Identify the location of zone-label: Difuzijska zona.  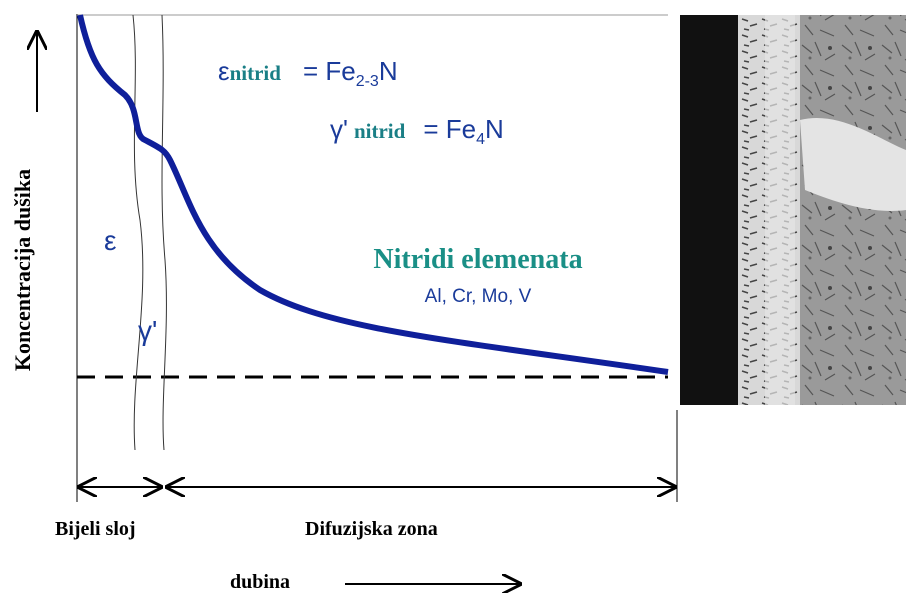
(371, 529).